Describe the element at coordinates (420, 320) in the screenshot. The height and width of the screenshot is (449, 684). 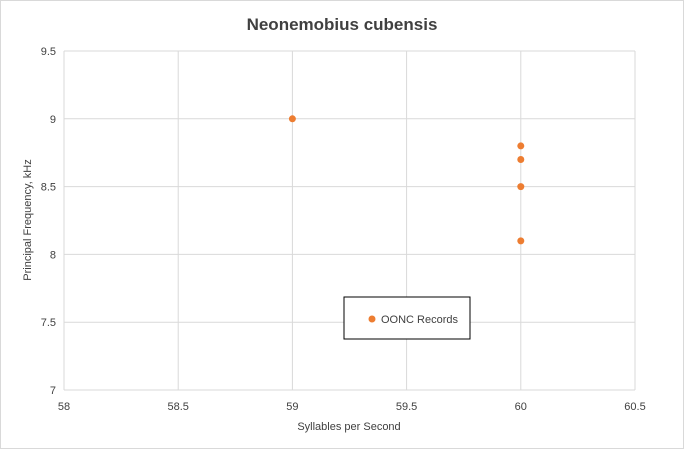
I see `legend-label: OONC Records` at that location.